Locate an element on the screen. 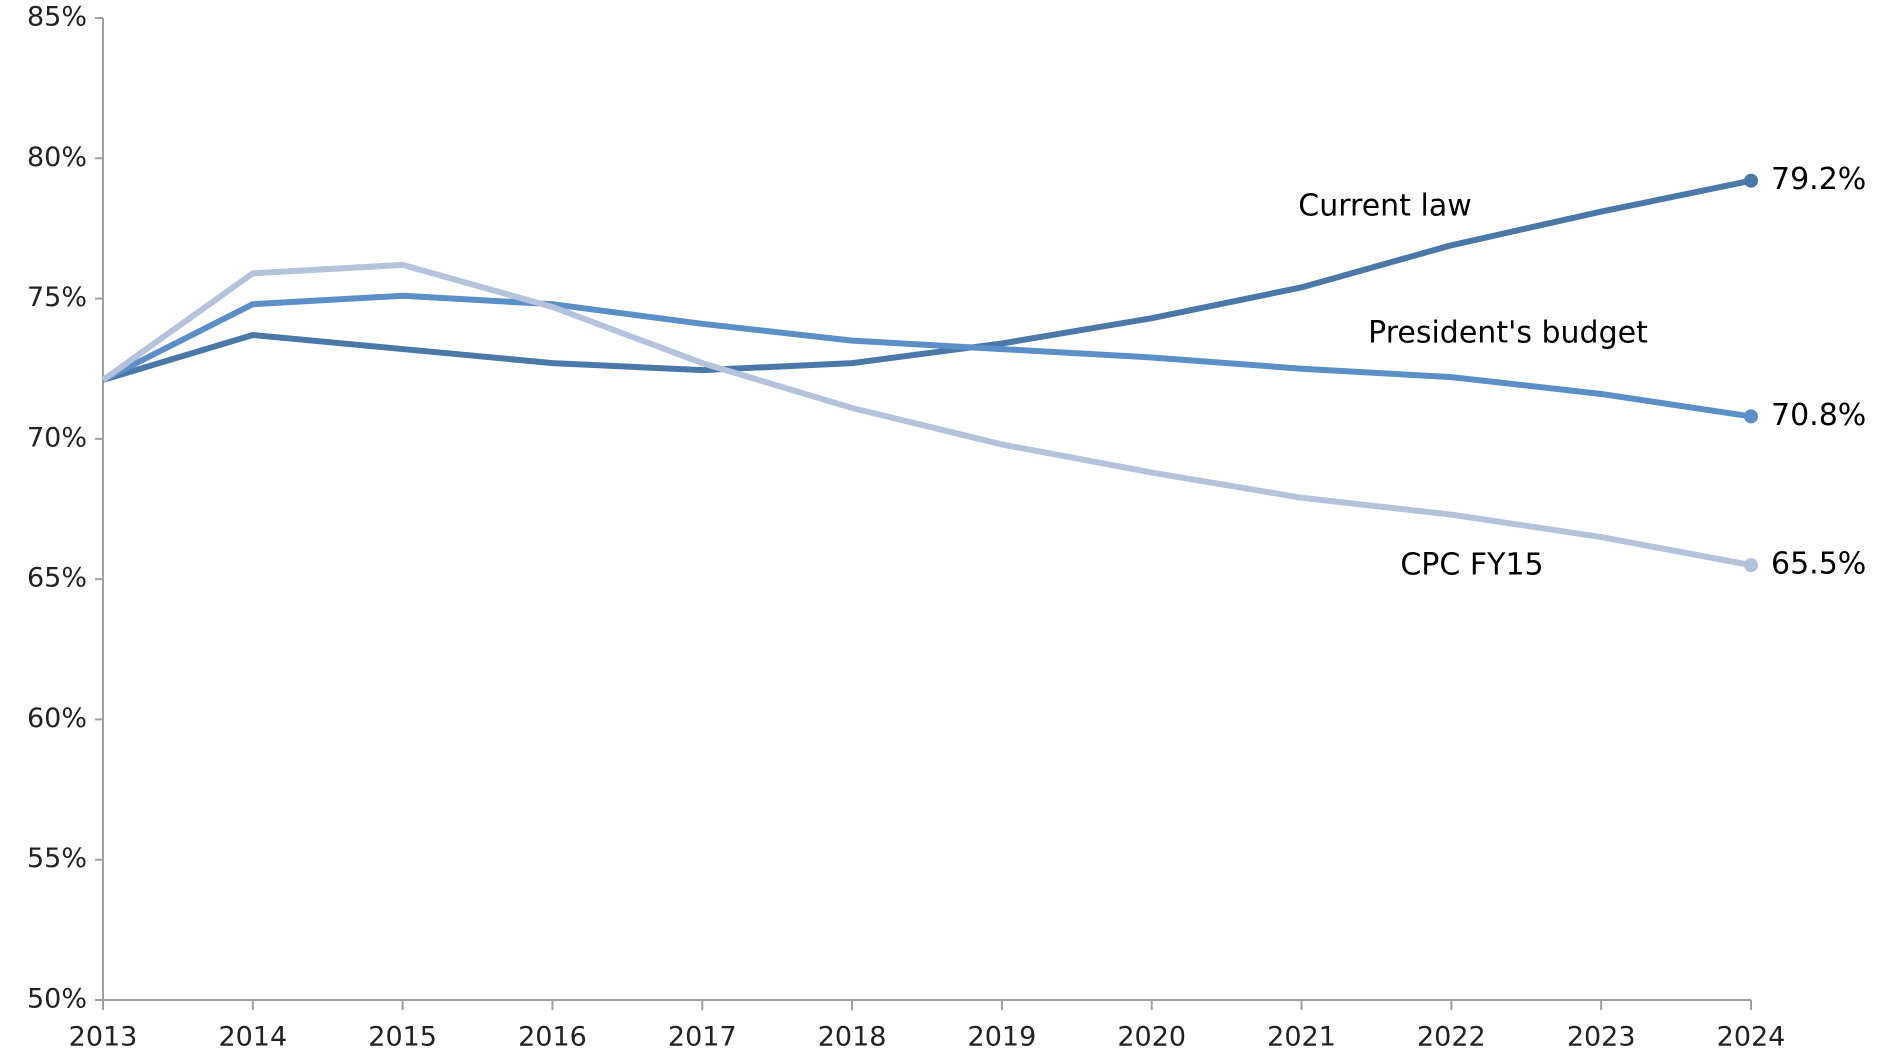 The width and height of the screenshot is (1883, 1053). y-tick-label: 60% is located at coordinates (57, 718).